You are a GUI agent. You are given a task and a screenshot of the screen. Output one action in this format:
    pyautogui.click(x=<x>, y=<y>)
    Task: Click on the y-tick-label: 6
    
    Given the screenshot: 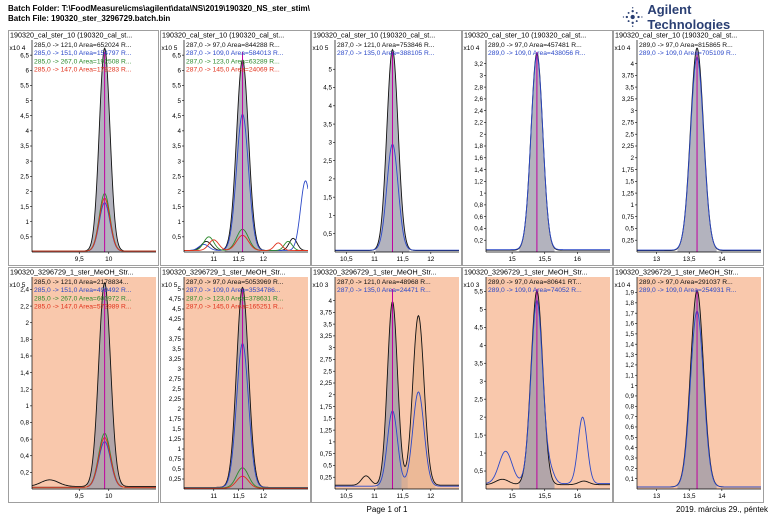 What is the action you would take?
    pyautogui.click(x=27, y=70)
    